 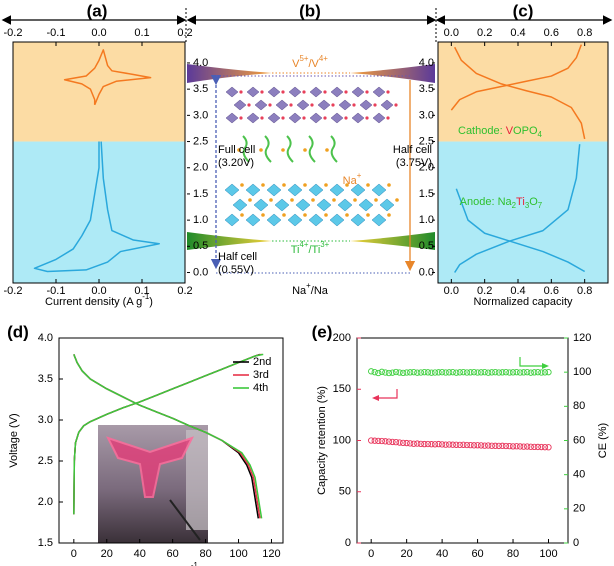 What do you see at coordinates (45, 338) in the screenshot?
I see `y-tick-label: 4.0` at bounding box center [45, 338].